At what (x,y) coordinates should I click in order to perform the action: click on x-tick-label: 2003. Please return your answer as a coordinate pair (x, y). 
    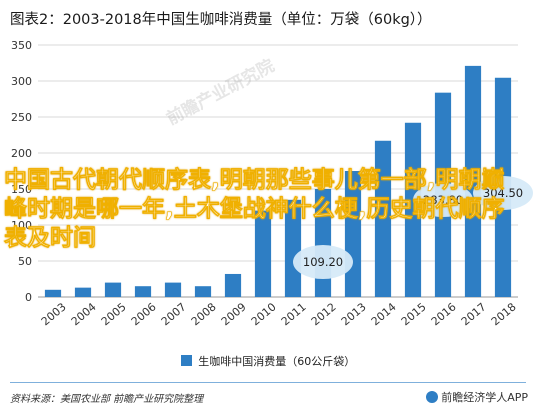
    Looking at the image, I should click on (54, 314).